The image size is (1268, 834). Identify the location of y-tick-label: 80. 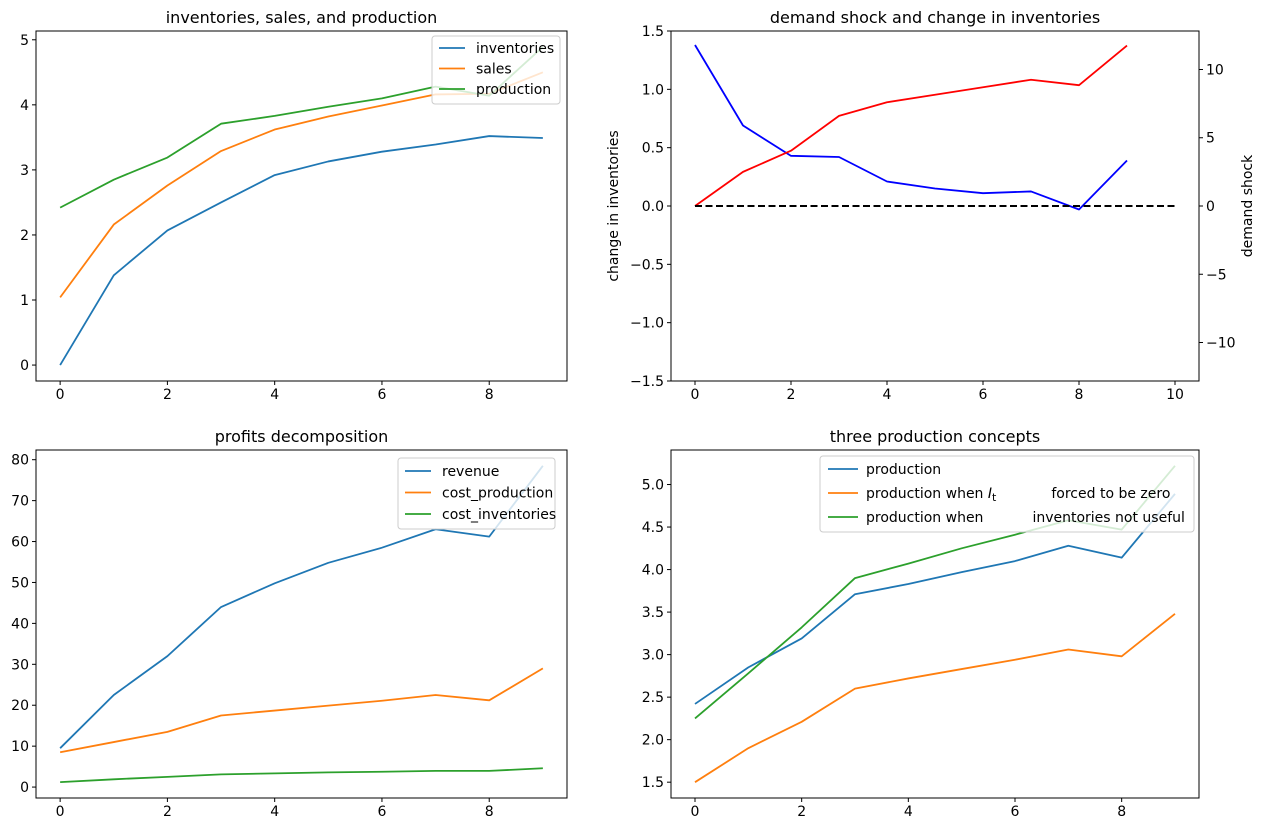
(20, 461).